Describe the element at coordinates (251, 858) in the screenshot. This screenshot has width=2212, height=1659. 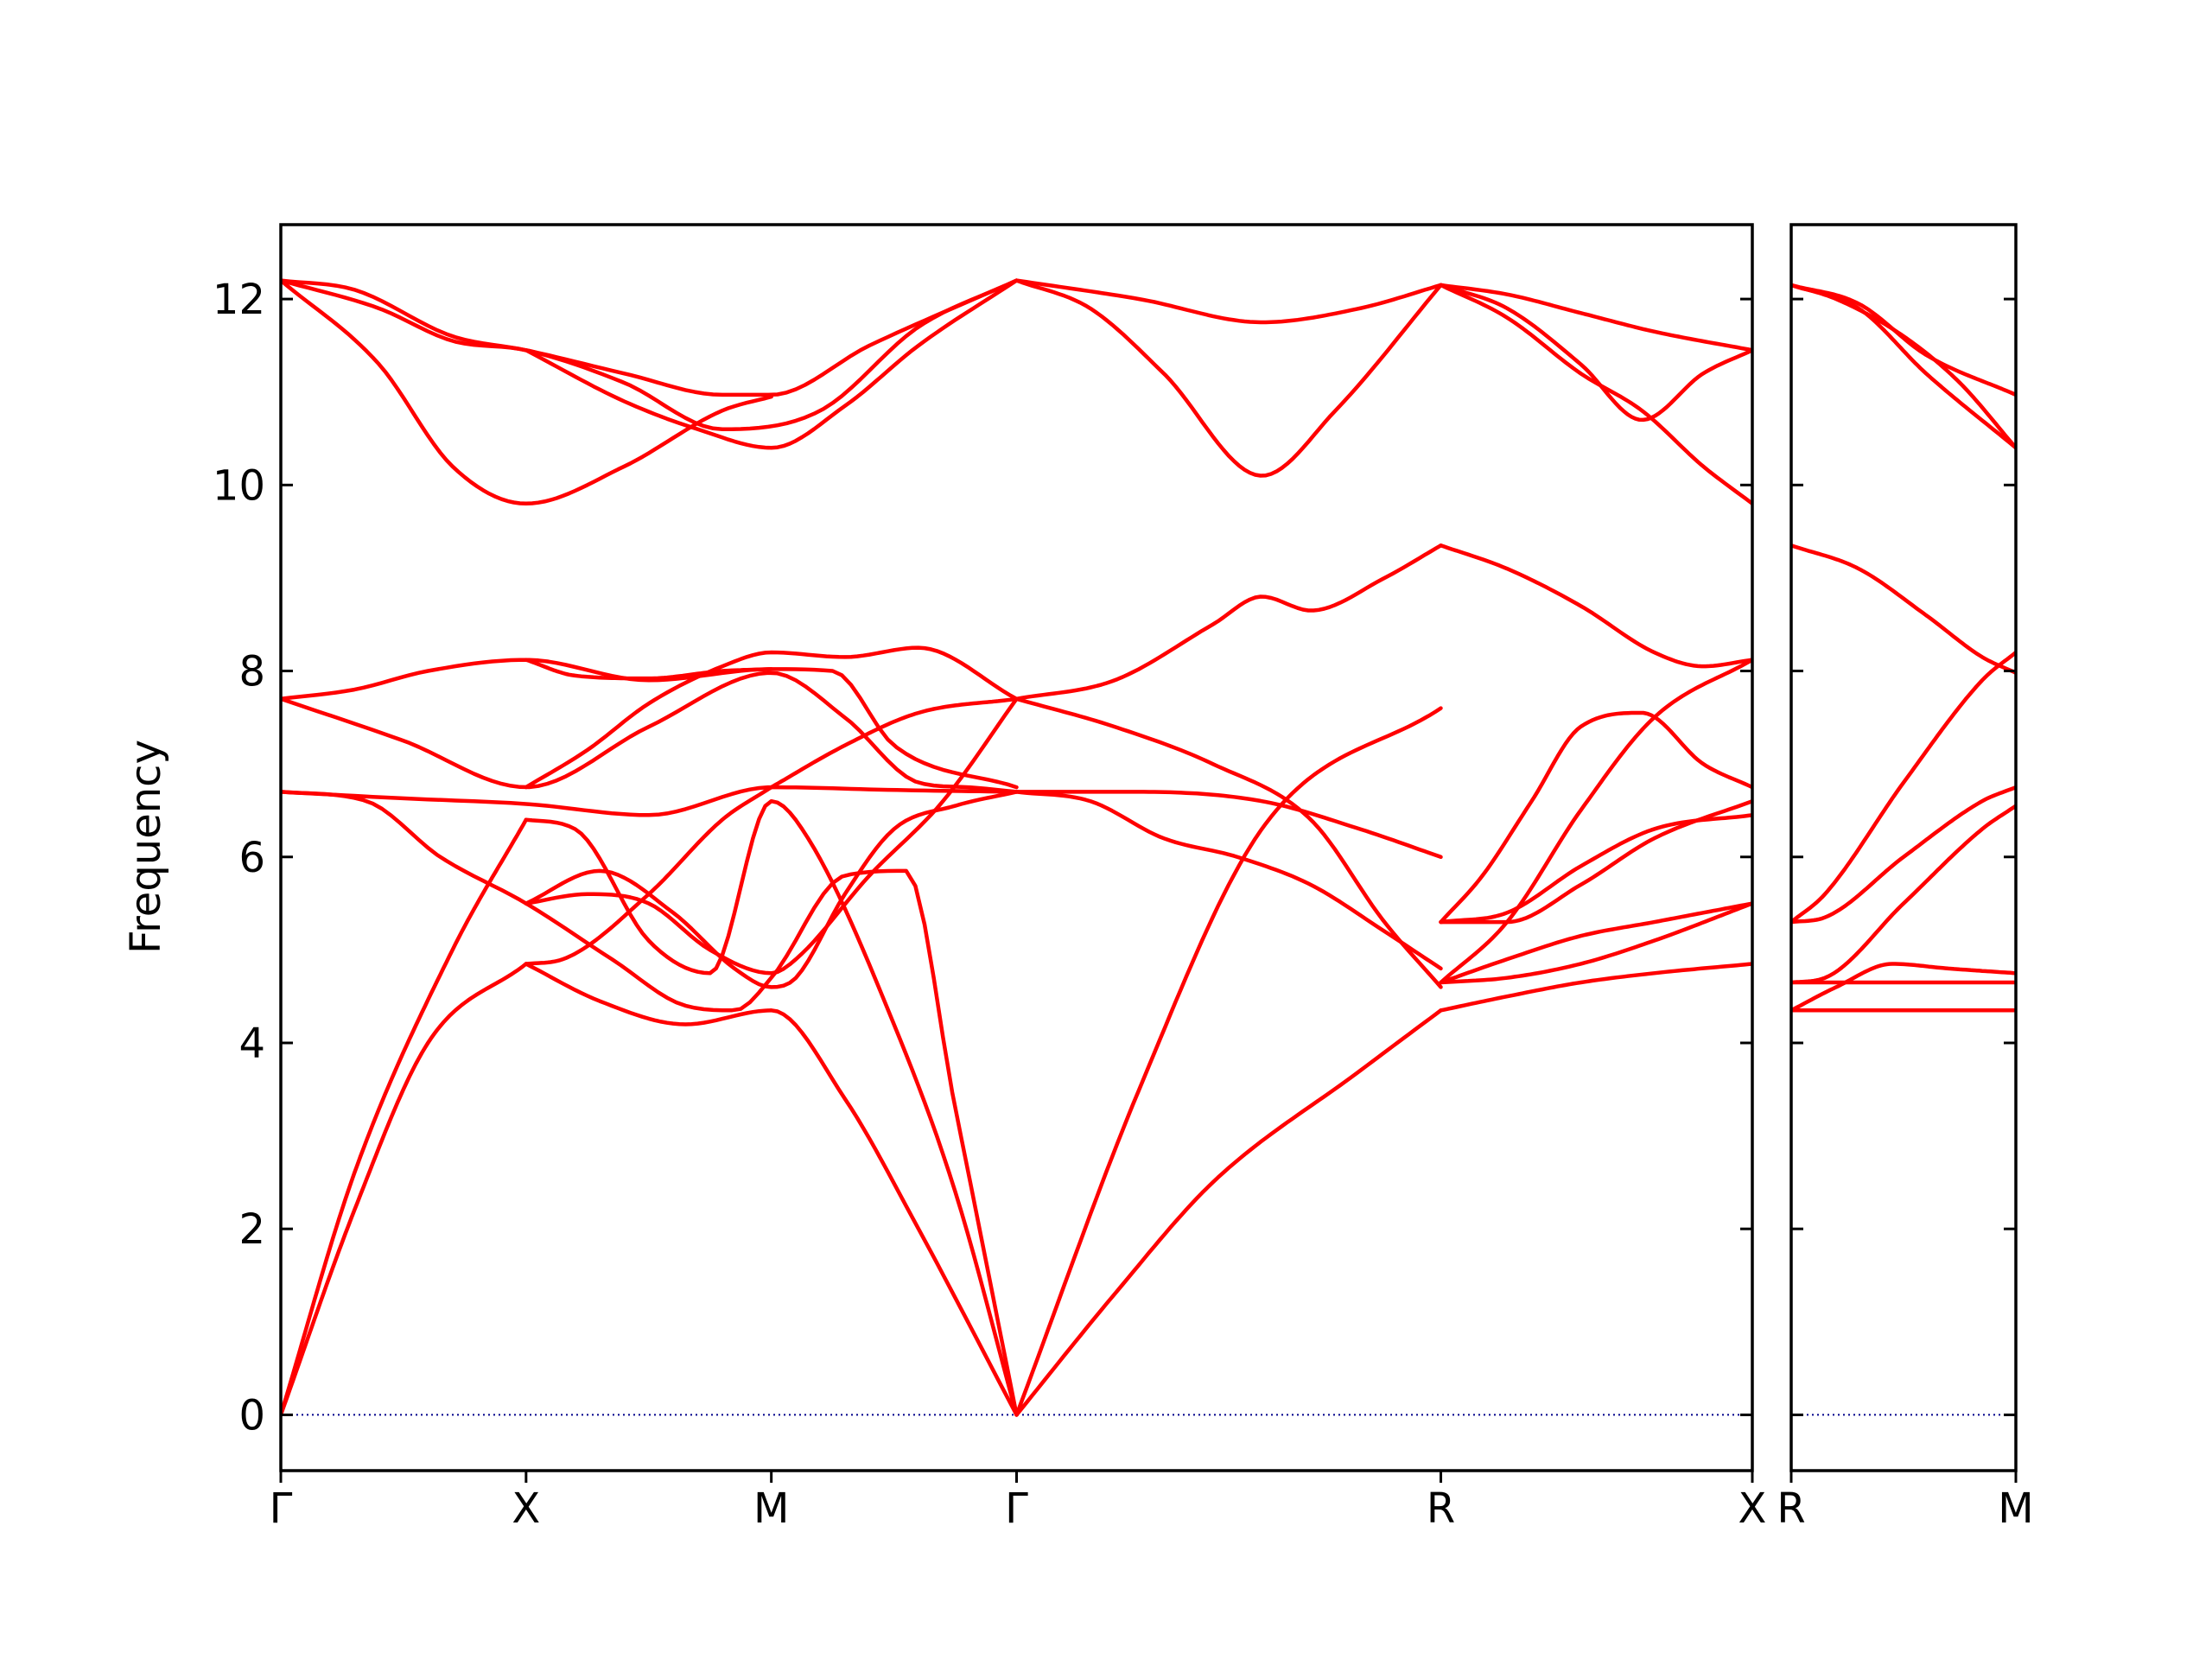
I see `y-tick-label: 6` at that location.